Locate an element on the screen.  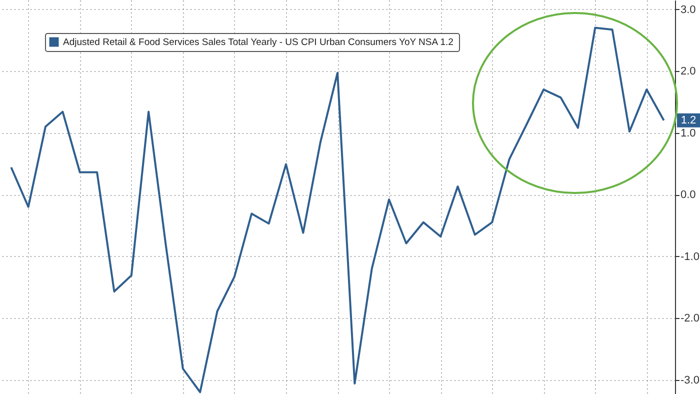
y-tick-label: 2.0 is located at coordinates (688, 72).